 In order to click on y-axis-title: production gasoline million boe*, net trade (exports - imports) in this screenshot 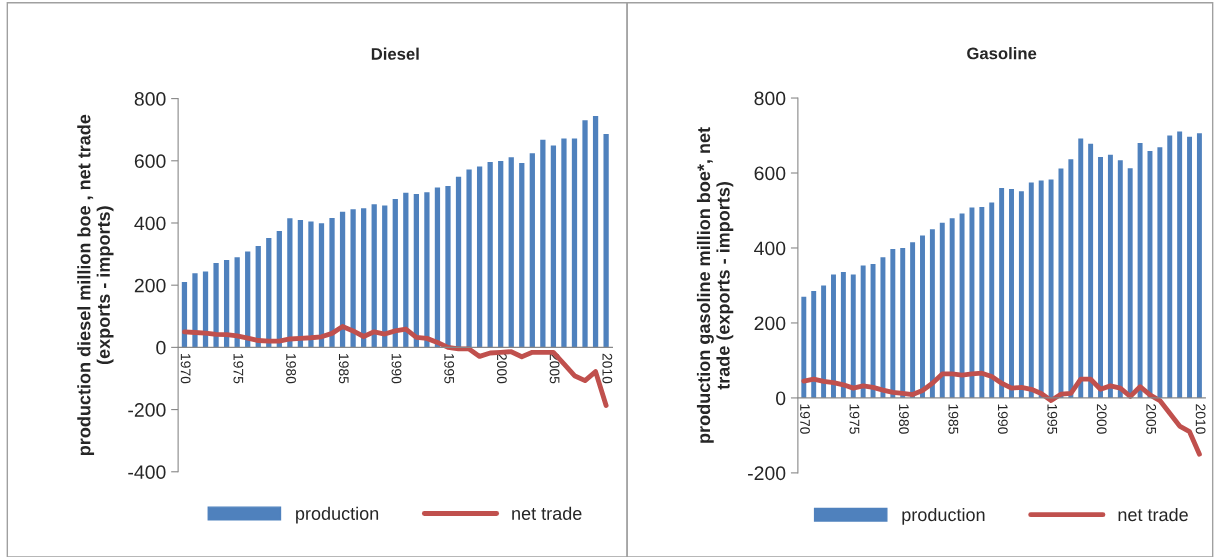, I will do `click(715, 285)`.